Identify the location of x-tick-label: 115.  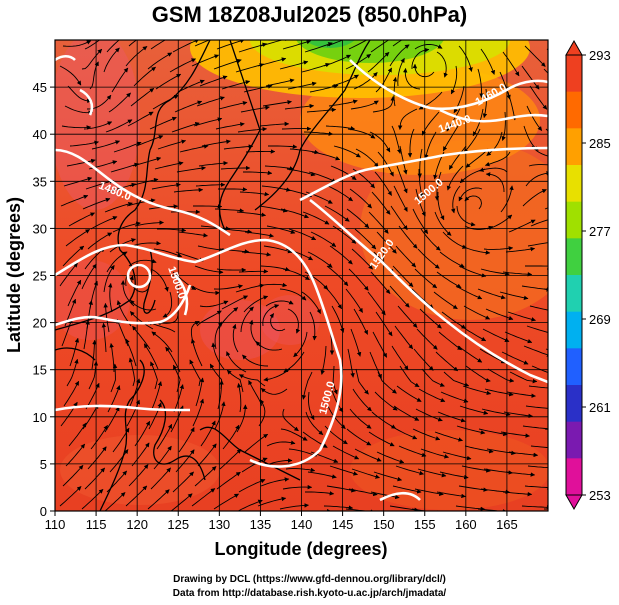
(96, 524).